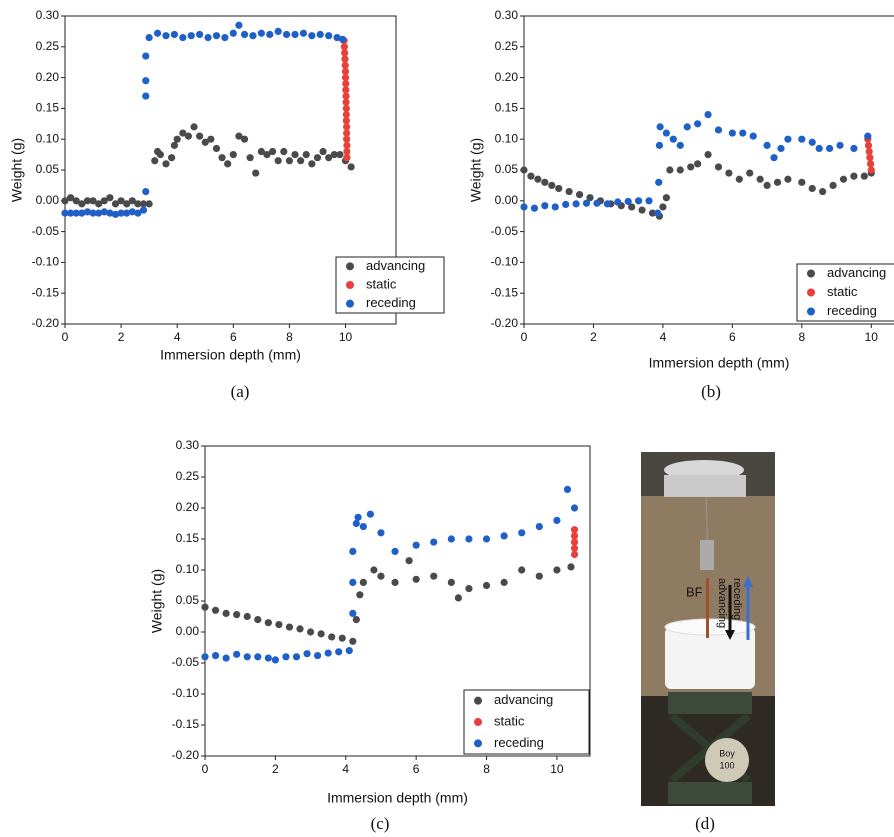  Describe the element at coordinates (705, 823) in the screenshot. I see `caption: (d)` at that location.